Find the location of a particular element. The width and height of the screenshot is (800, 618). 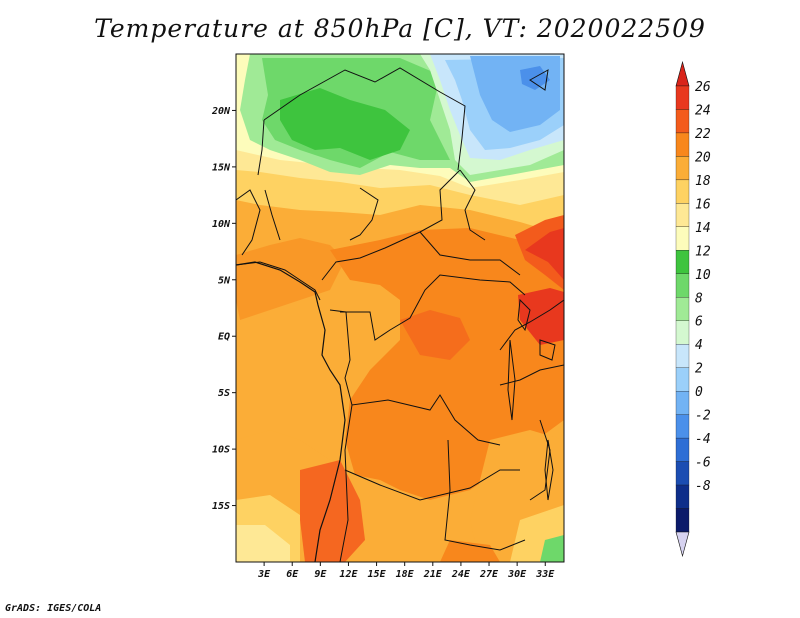

field-22-south is located at coordinates (470, 551).